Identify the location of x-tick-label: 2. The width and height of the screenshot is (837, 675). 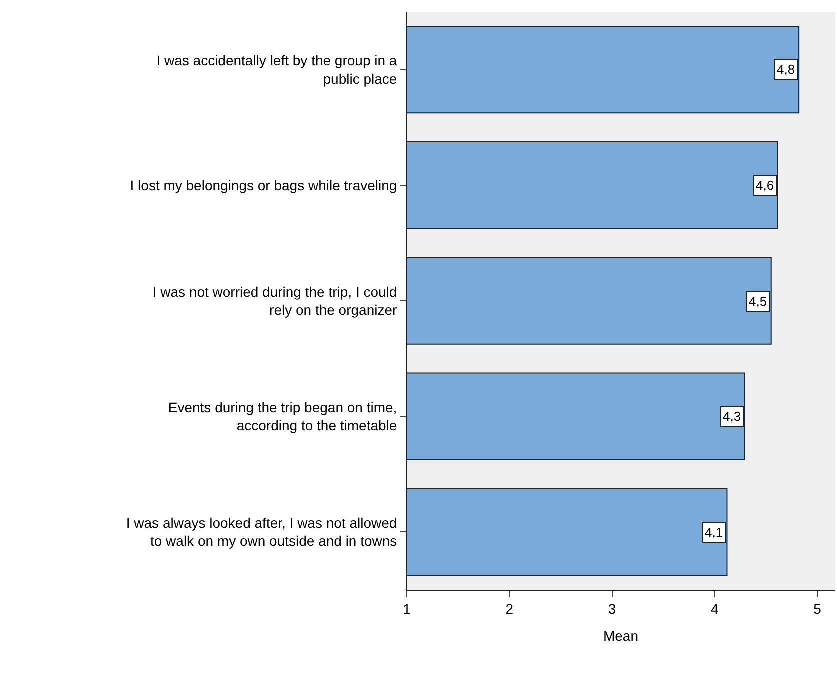
(510, 608).